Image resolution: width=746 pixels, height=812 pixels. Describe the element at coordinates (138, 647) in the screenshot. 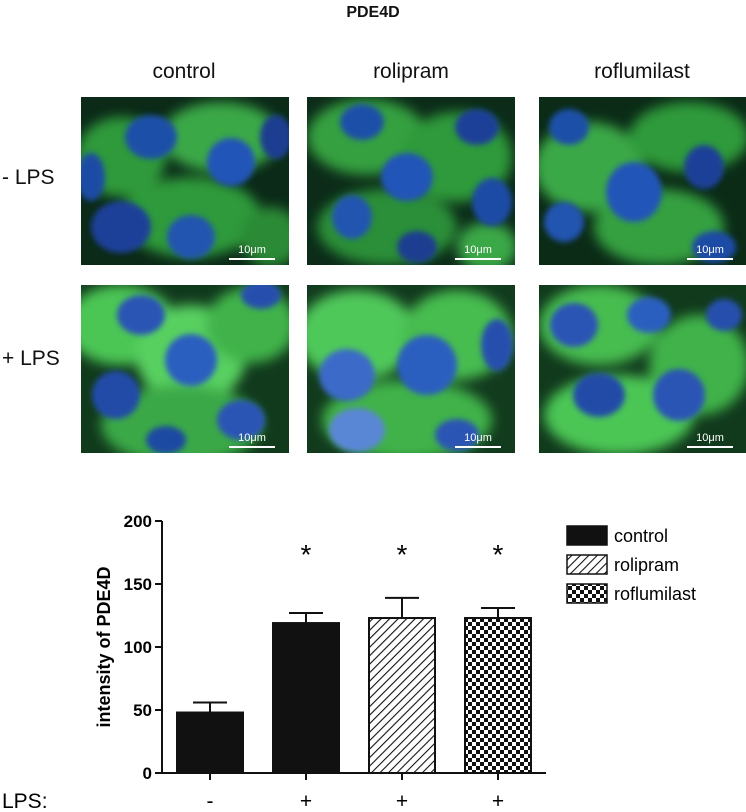

I see `y-tick-label: 100` at that location.